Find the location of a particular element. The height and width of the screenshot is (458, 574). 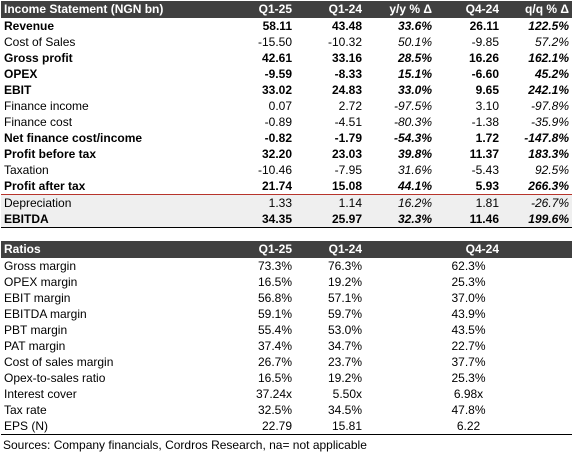

table-row: Finance cost -0.89 -4.51 -80.3% -1.38 -35.9% is located at coordinates (286, 122).